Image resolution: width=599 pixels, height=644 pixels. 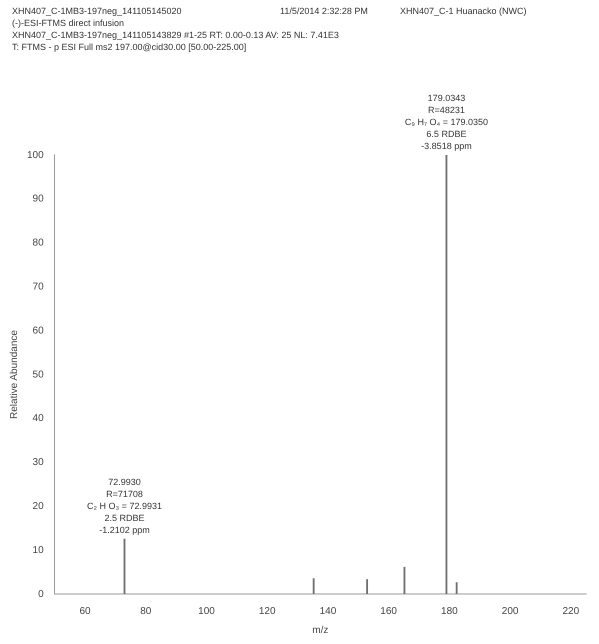 I want to click on x-tick-label: 200, so click(x=510, y=611).